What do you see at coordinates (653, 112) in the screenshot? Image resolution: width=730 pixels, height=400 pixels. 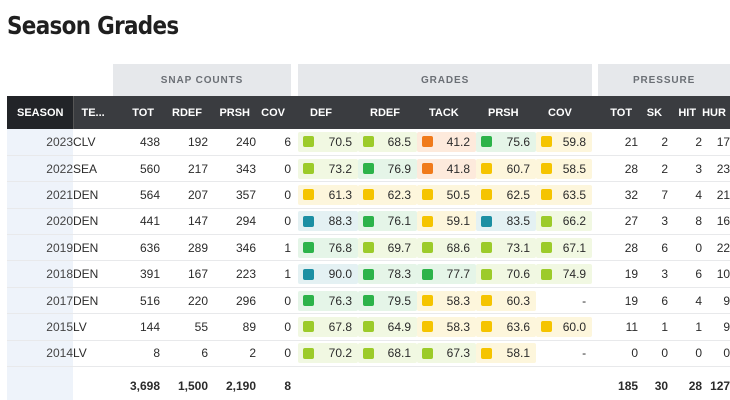 I see `col-pressure-sk: SK` at bounding box center [653, 112].